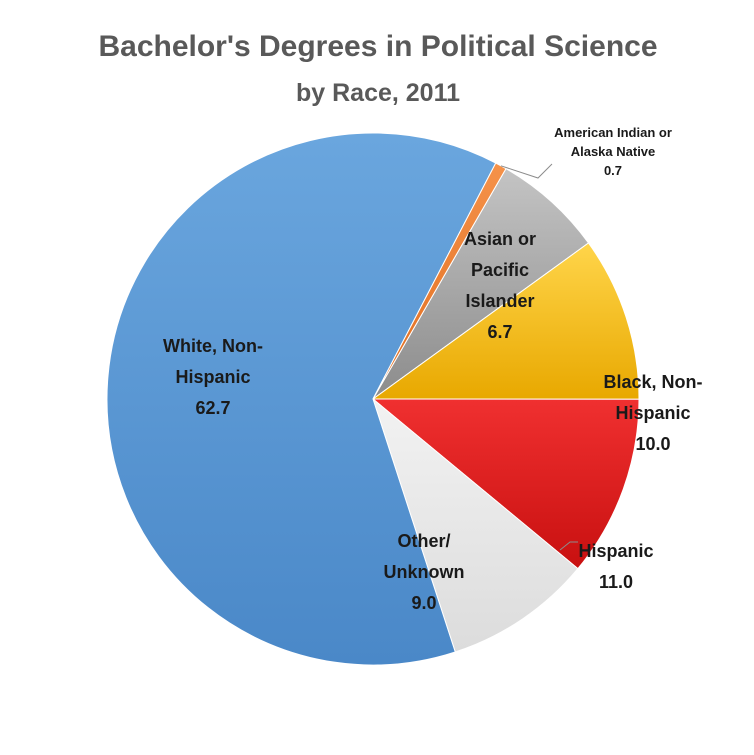 This screenshot has width=754, height=755. I want to click on slice-category-label: Alaska Native, so click(613, 151).